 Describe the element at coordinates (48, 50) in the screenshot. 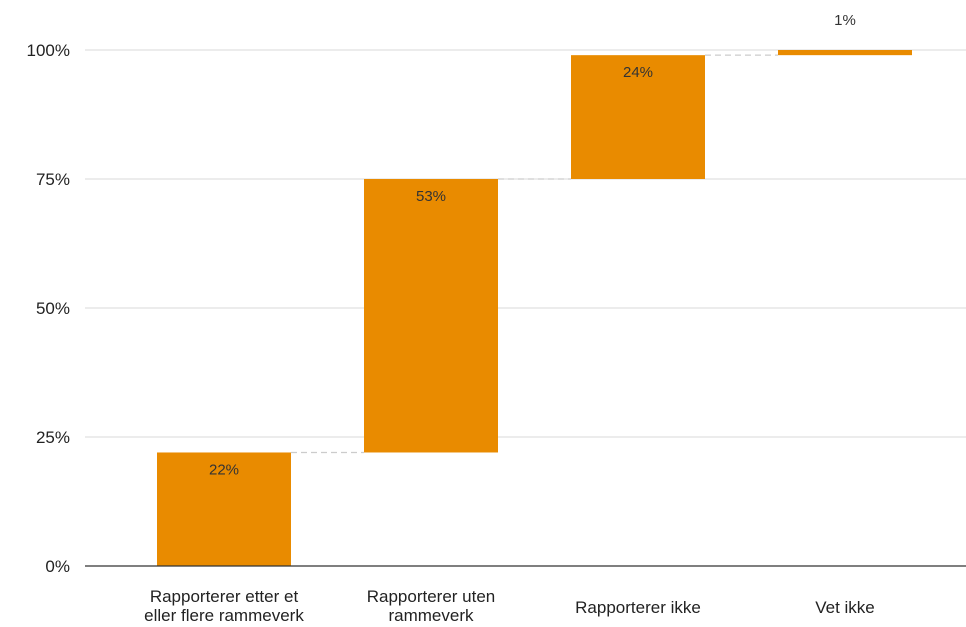

I see `y-tick-label: 100%` at that location.